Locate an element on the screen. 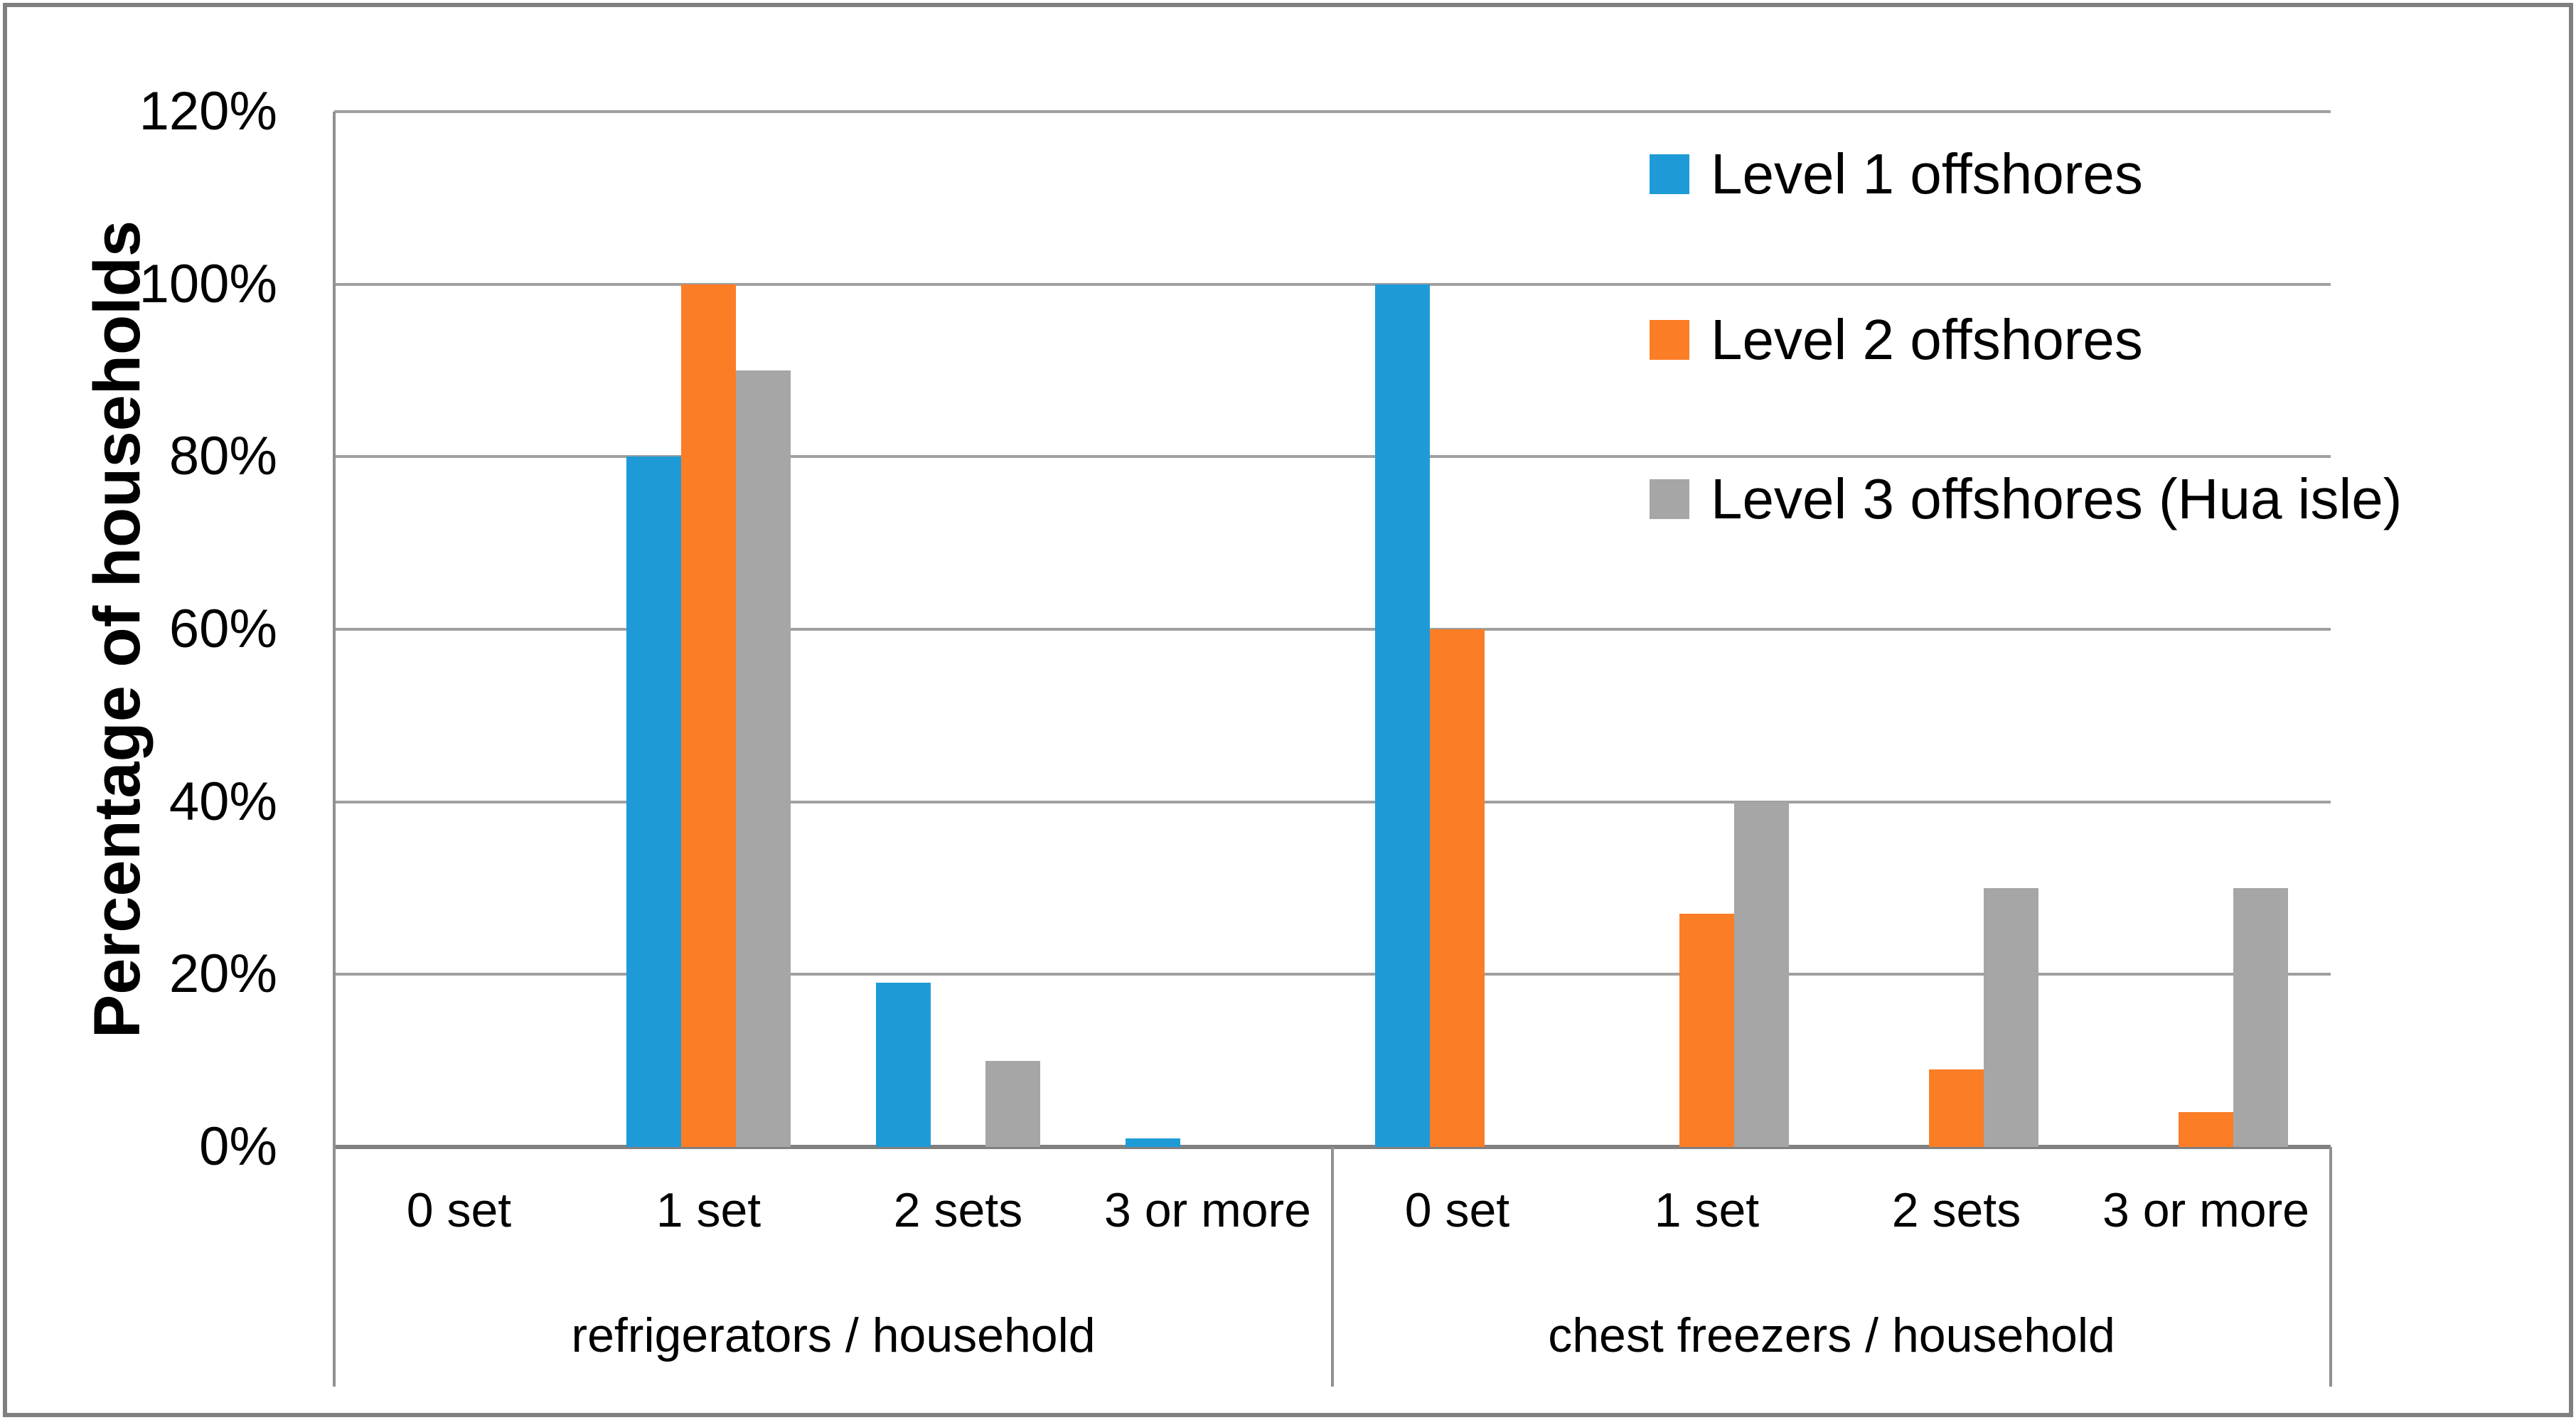  y-tick-label-0%: 0% is located at coordinates (238, 1146).